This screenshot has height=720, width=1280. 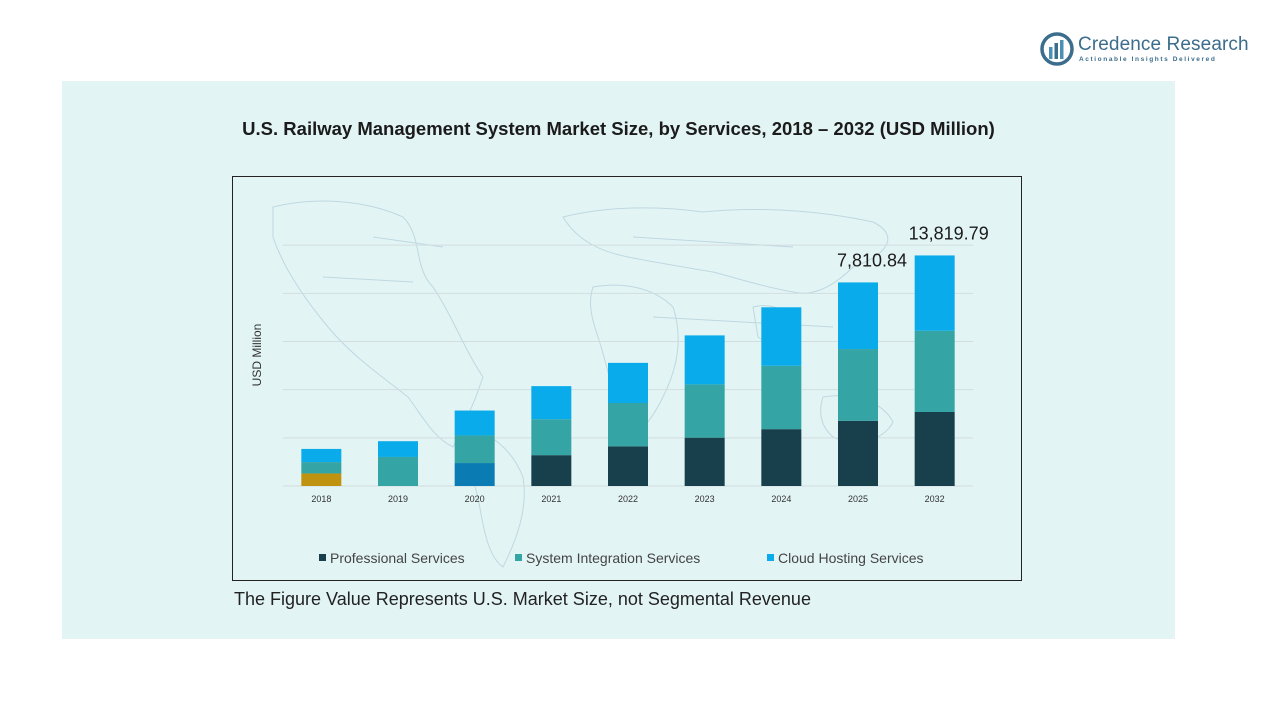 What do you see at coordinates (934, 448) in the screenshot?
I see `bar-2032-professional-services` at bounding box center [934, 448].